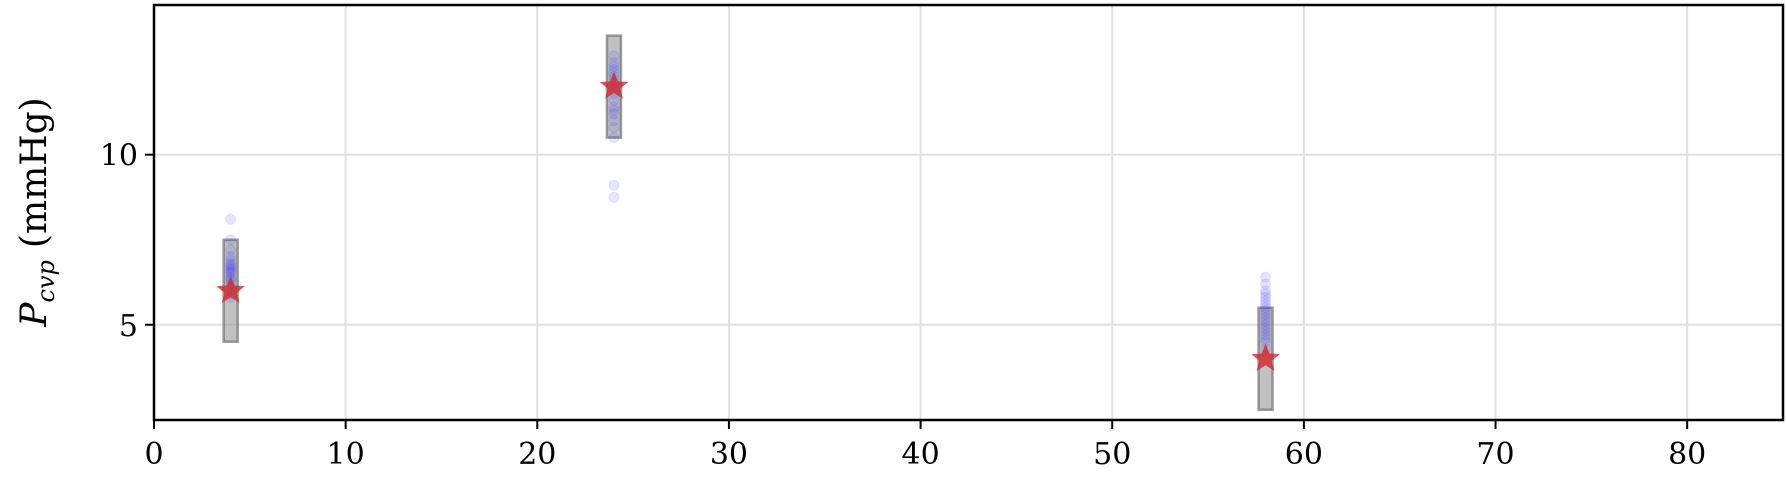  I want to click on x-tick-label: 70, so click(1495, 454).